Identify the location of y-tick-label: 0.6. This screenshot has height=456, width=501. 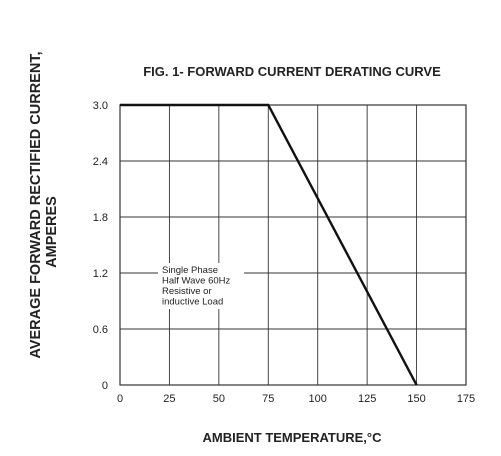
(100, 330).